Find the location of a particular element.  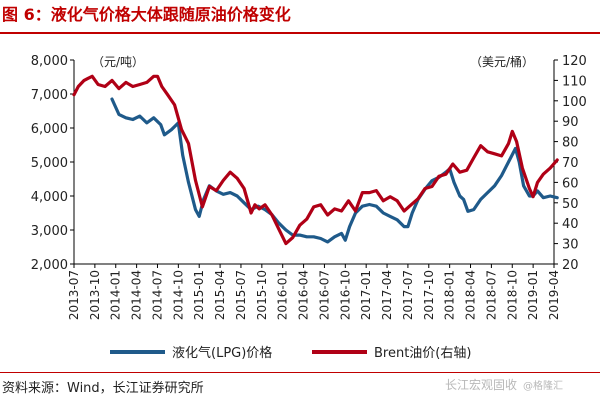

right-tick-label: 120 is located at coordinates (574, 61).